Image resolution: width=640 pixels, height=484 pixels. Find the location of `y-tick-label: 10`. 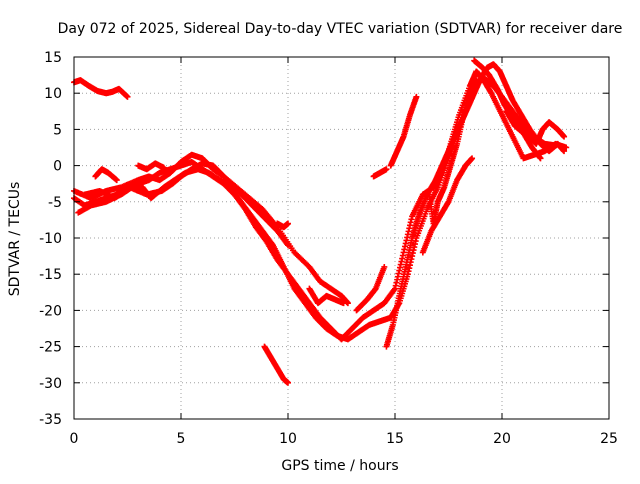

y-tick-label: 10 is located at coordinates (53, 94).